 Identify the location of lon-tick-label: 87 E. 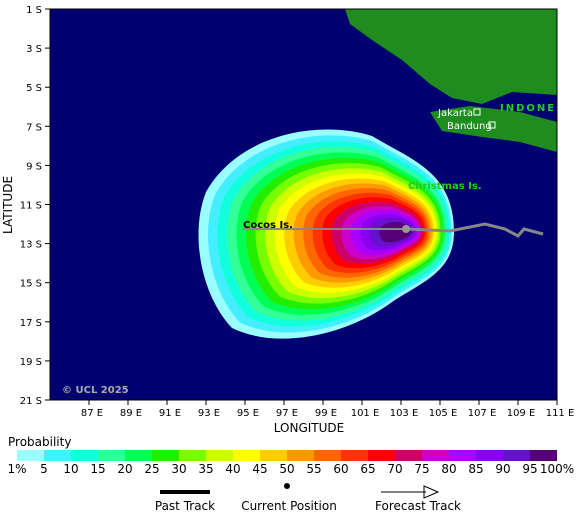
(92, 413).